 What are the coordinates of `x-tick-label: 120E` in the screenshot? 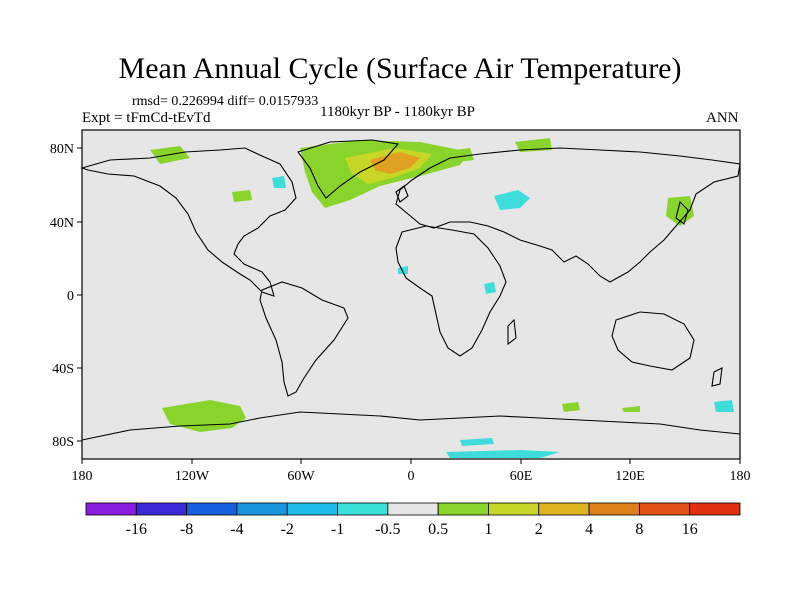 It's located at (630, 476).